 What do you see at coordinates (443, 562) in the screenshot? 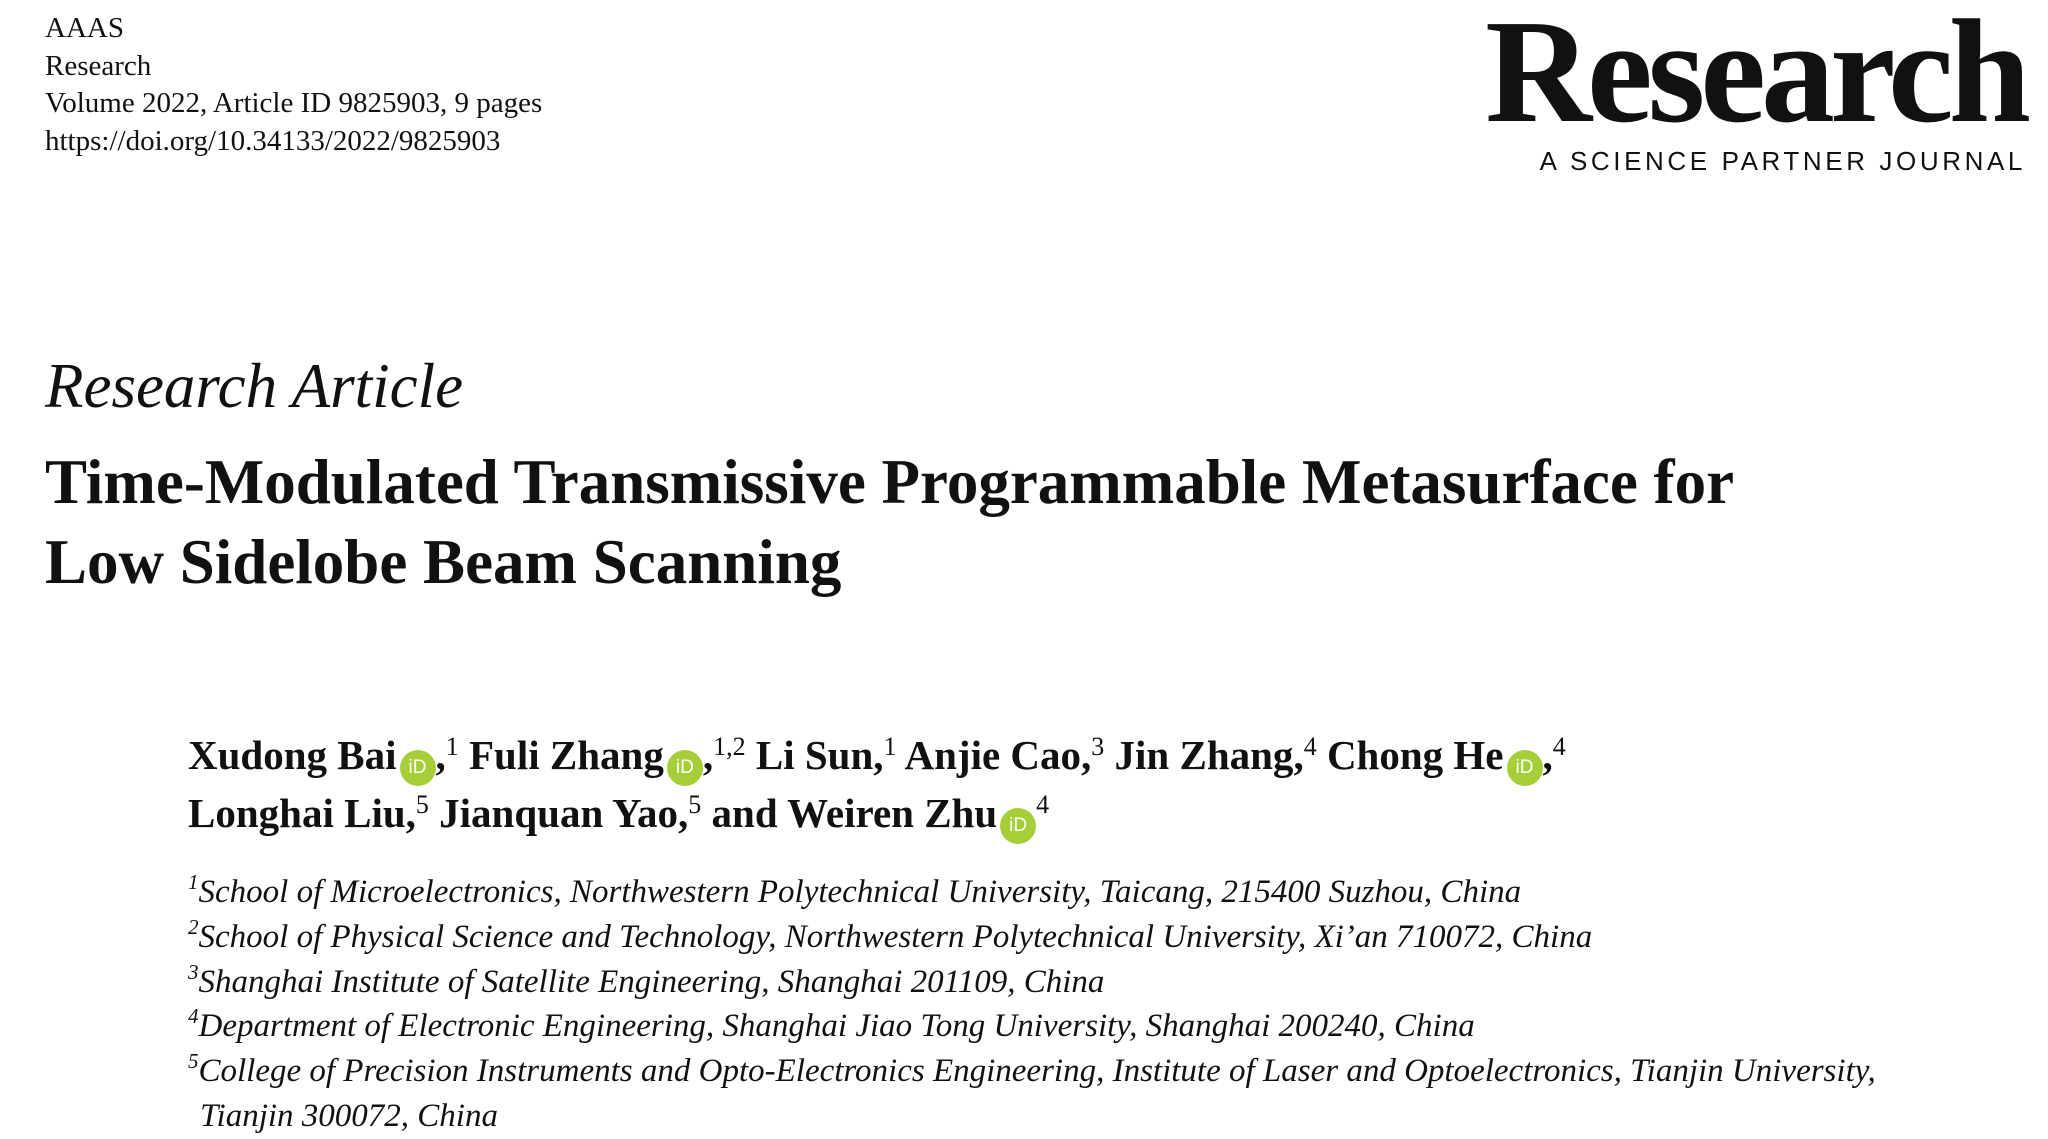
I see `title-line: Low Sidelobe Beam Scanning` at bounding box center [443, 562].